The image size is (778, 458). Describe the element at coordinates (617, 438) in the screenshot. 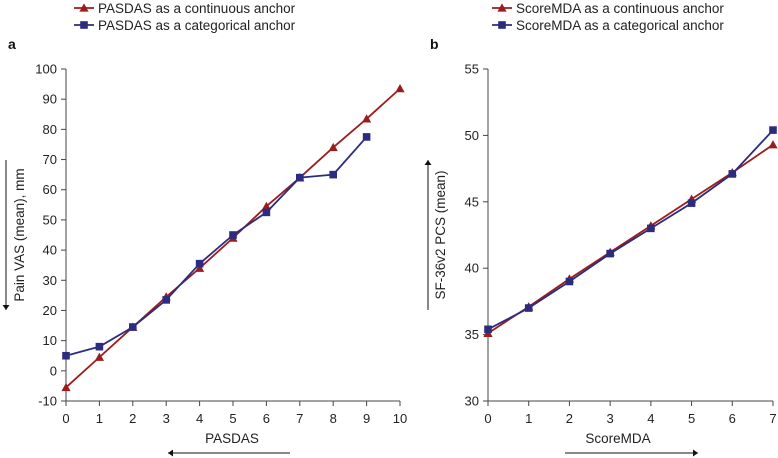

I see `x-axis-title: ScoreMDA` at that location.